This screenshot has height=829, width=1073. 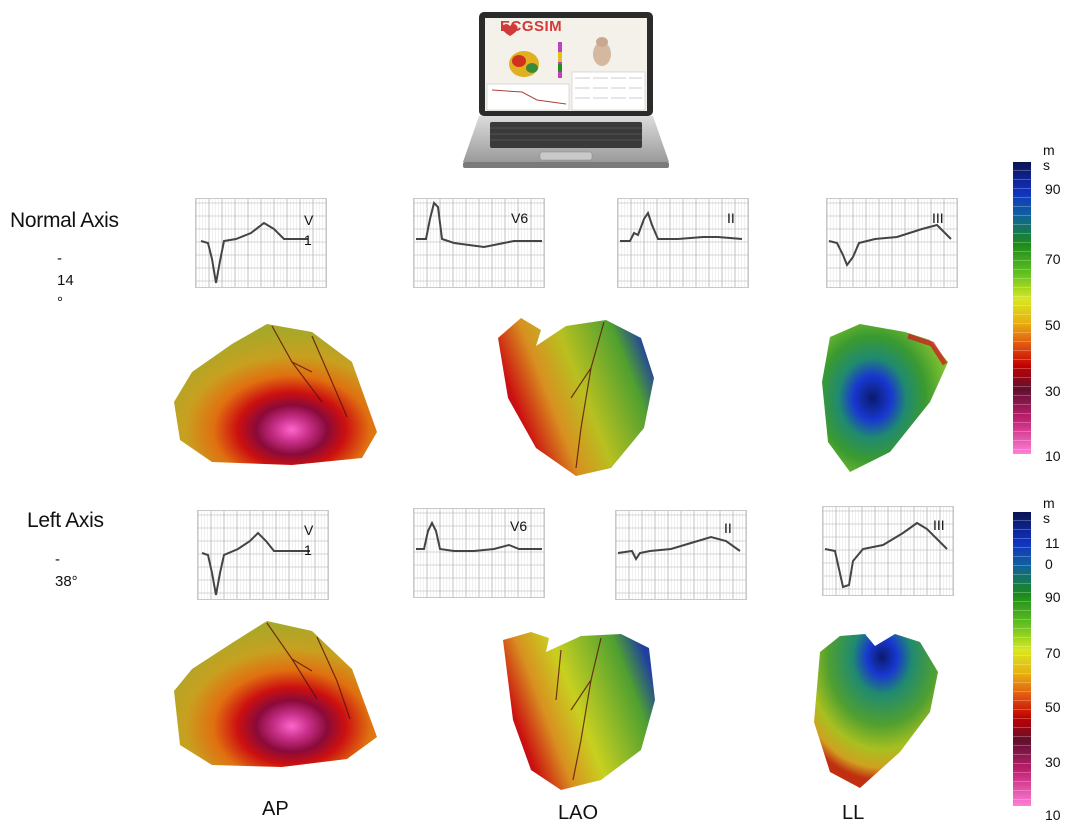 I want to click on colorbar-tick: 11, so click(x=1052, y=543).